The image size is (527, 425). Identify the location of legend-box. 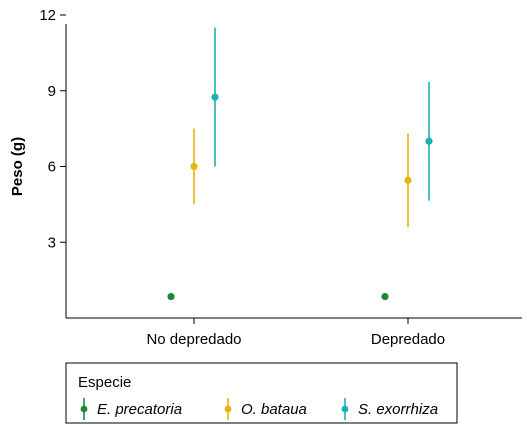
(261, 393).